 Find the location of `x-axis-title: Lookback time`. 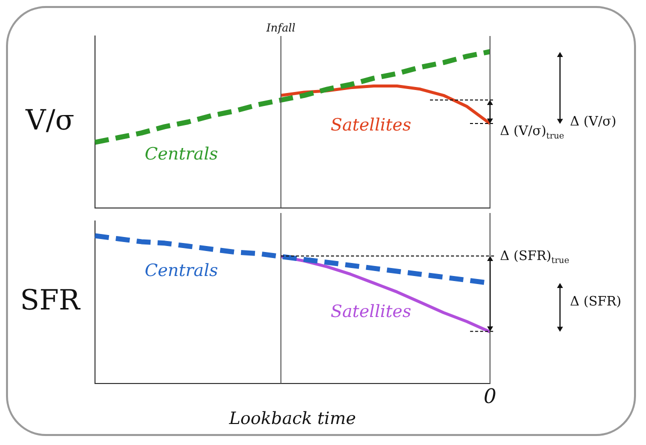

x-axis-title: Lookback time is located at coordinates (292, 419).